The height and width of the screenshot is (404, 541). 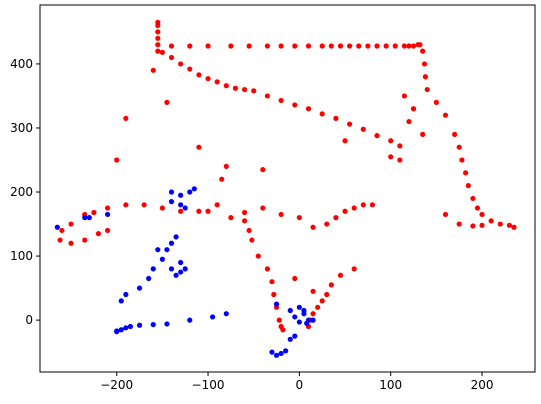 What do you see at coordinates (390, 385) in the screenshot?
I see `x-tick-label: 100` at bounding box center [390, 385].